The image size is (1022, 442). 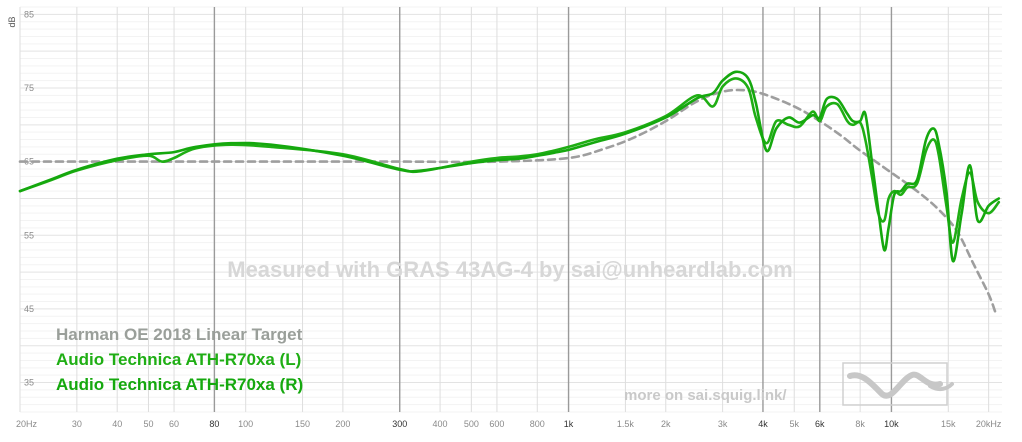 What do you see at coordinates (29, 309) in the screenshot?
I see `y-tick-label: 45` at bounding box center [29, 309].